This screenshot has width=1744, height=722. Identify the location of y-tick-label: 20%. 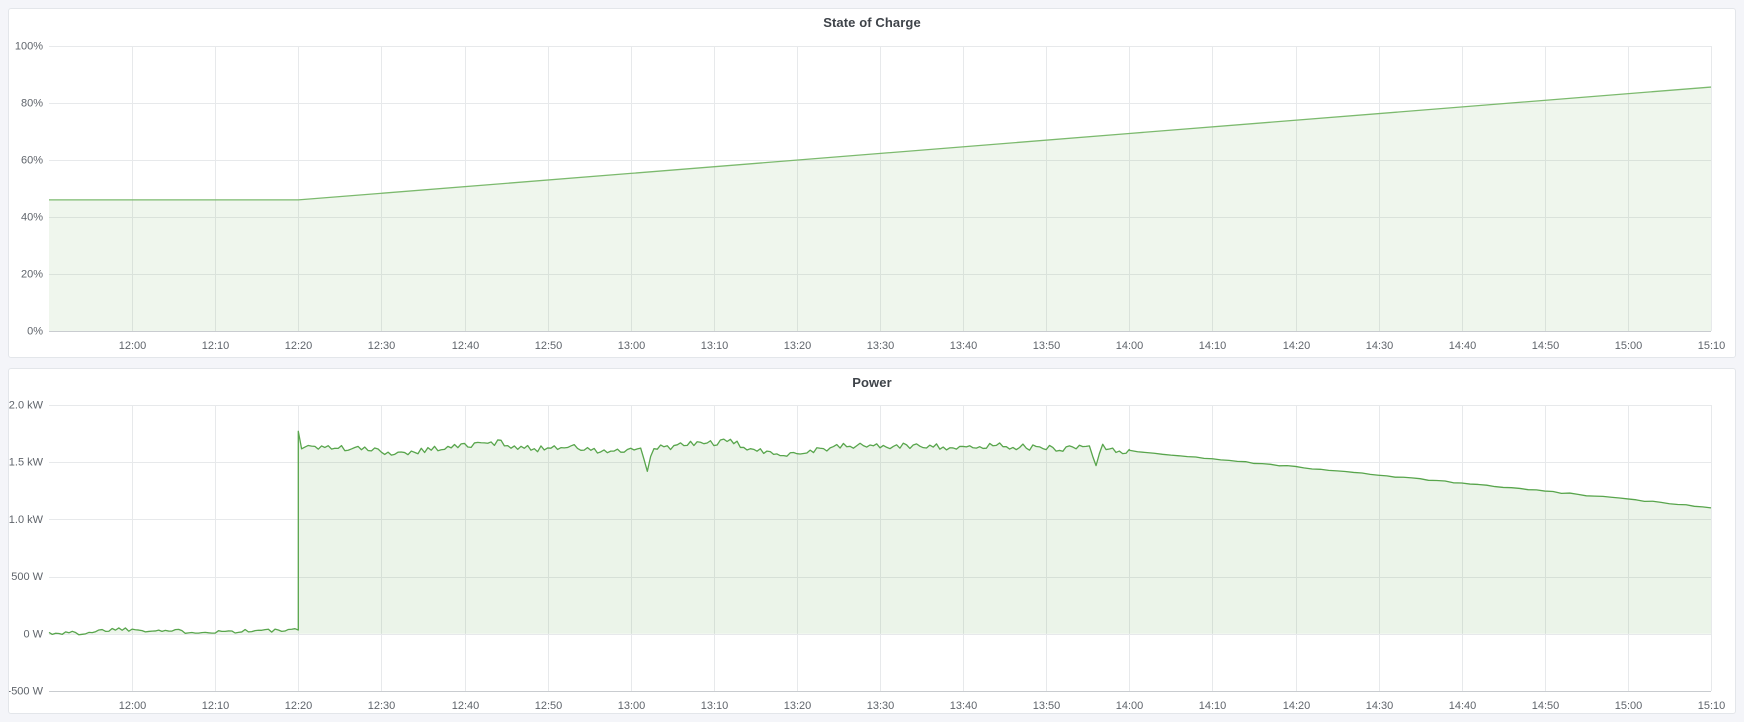
(32, 275).